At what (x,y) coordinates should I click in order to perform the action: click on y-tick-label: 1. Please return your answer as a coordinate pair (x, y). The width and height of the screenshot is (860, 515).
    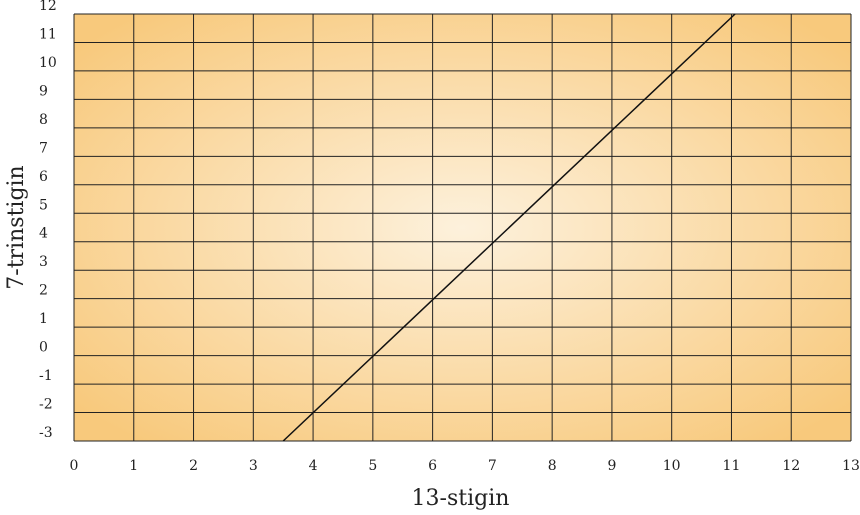
    Looking at the image, I should click on (43, 319).